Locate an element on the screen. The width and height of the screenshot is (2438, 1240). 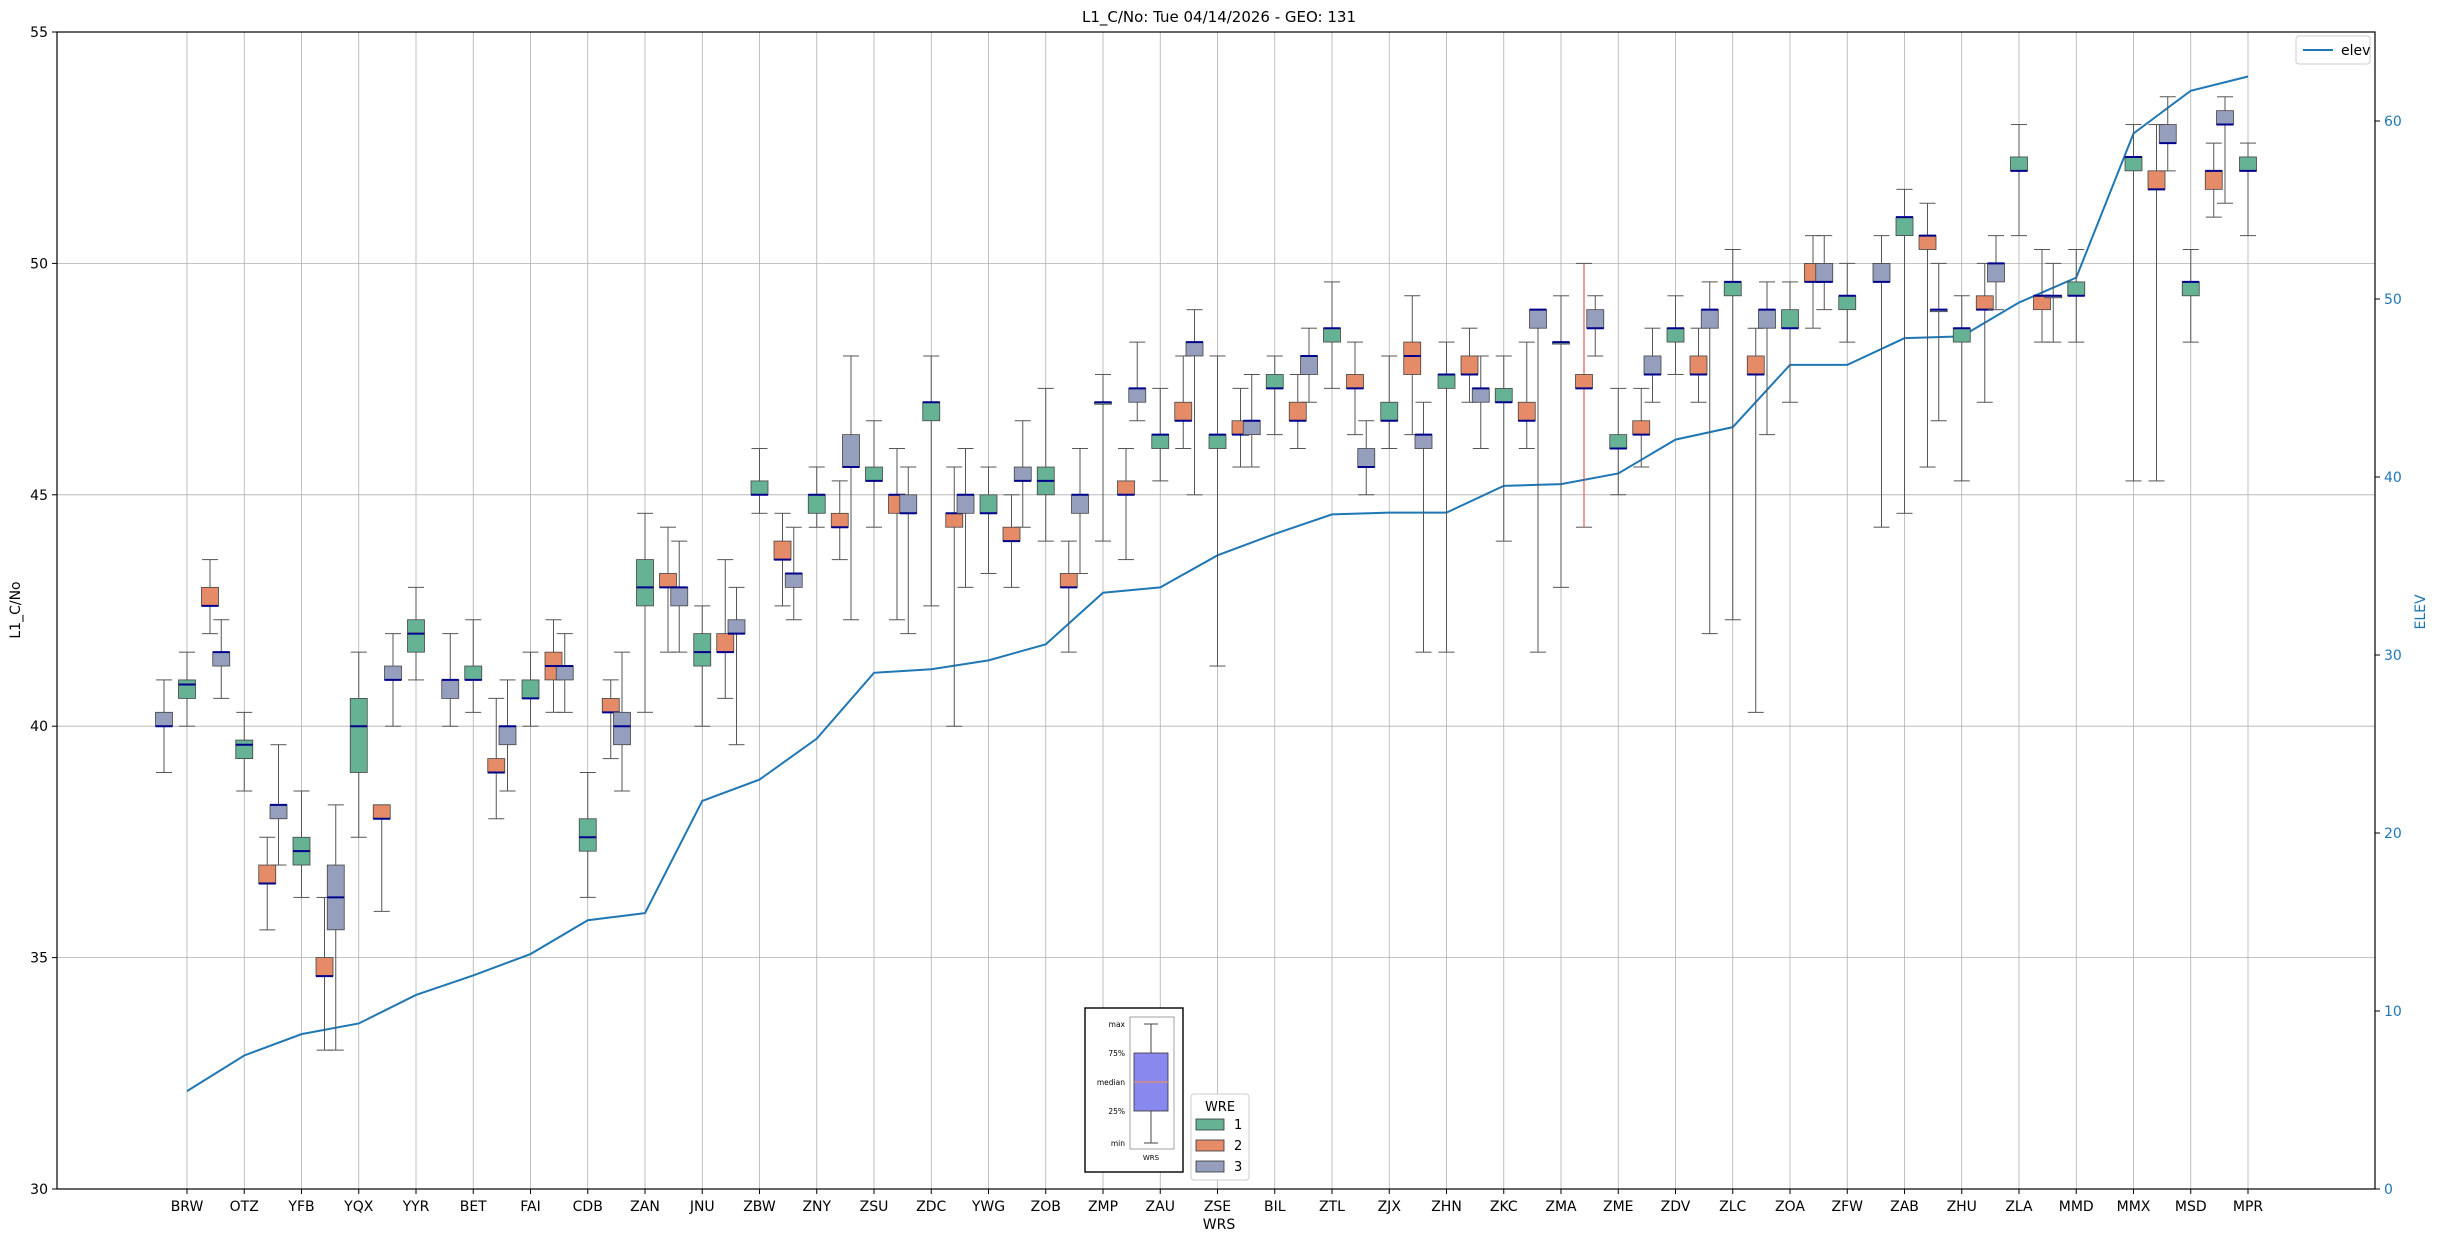
box-wre1-zbw is located at coordinates (759, 481).